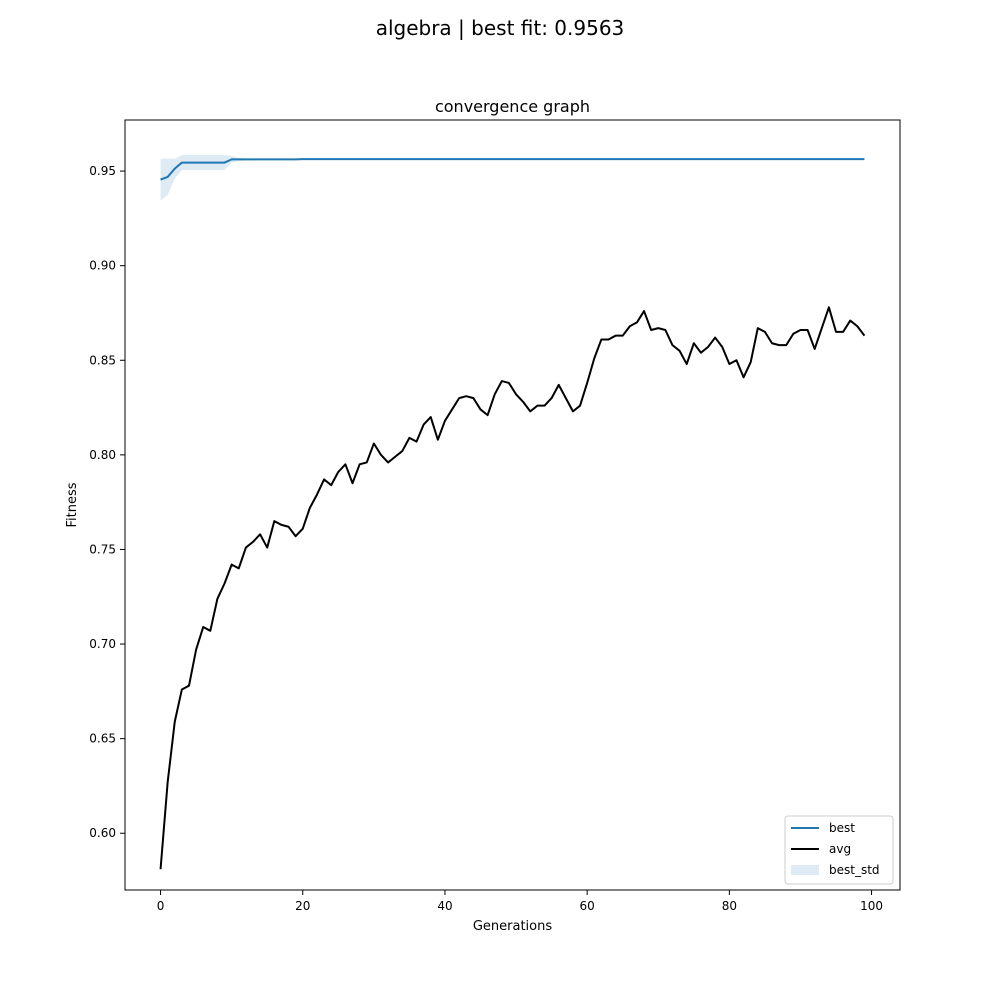 The width and height of the screenshot is (1000, 1000). What do you see at coordinates (102, 171) in the screenshot?
I see `y-tick-label: 0.95` at bounding box center [102, 171].